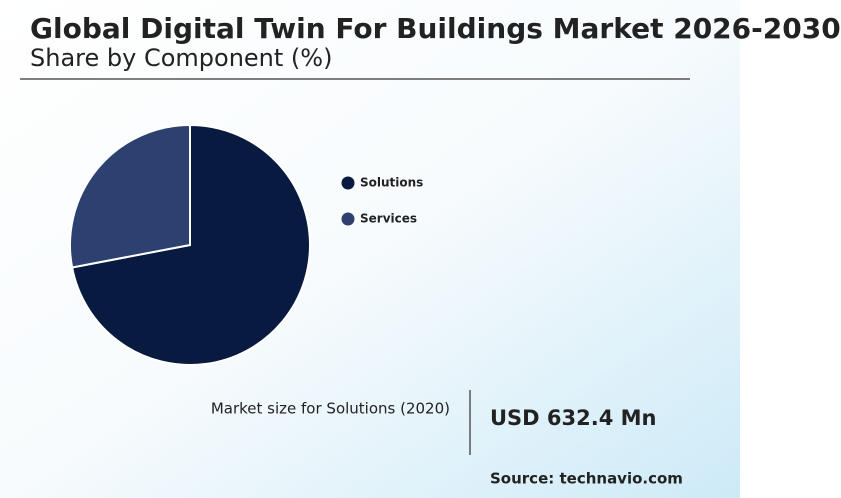 The image size is (841, 498). I want to click on market-size-label: Market size for Solutions (2020), so click(330, 409).